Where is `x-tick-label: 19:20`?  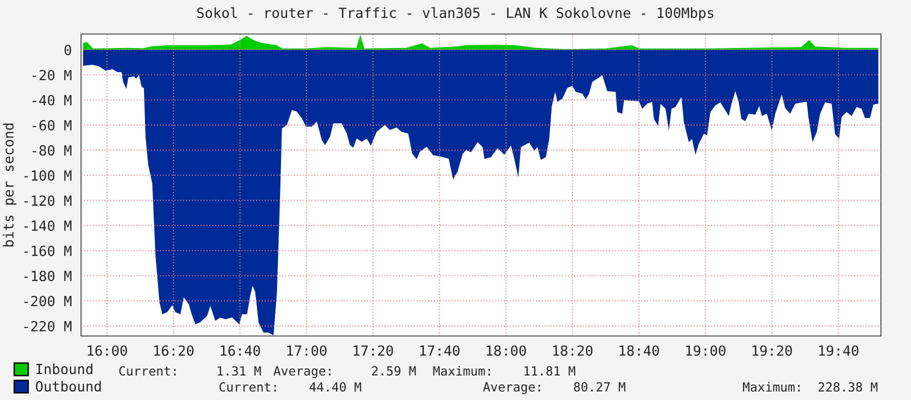
x-tick-label: 19:20 is located at coordinates (772, 350).